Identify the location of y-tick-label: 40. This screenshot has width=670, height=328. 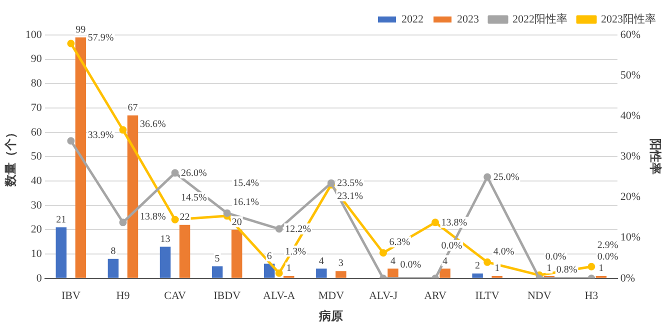
(36, 180).